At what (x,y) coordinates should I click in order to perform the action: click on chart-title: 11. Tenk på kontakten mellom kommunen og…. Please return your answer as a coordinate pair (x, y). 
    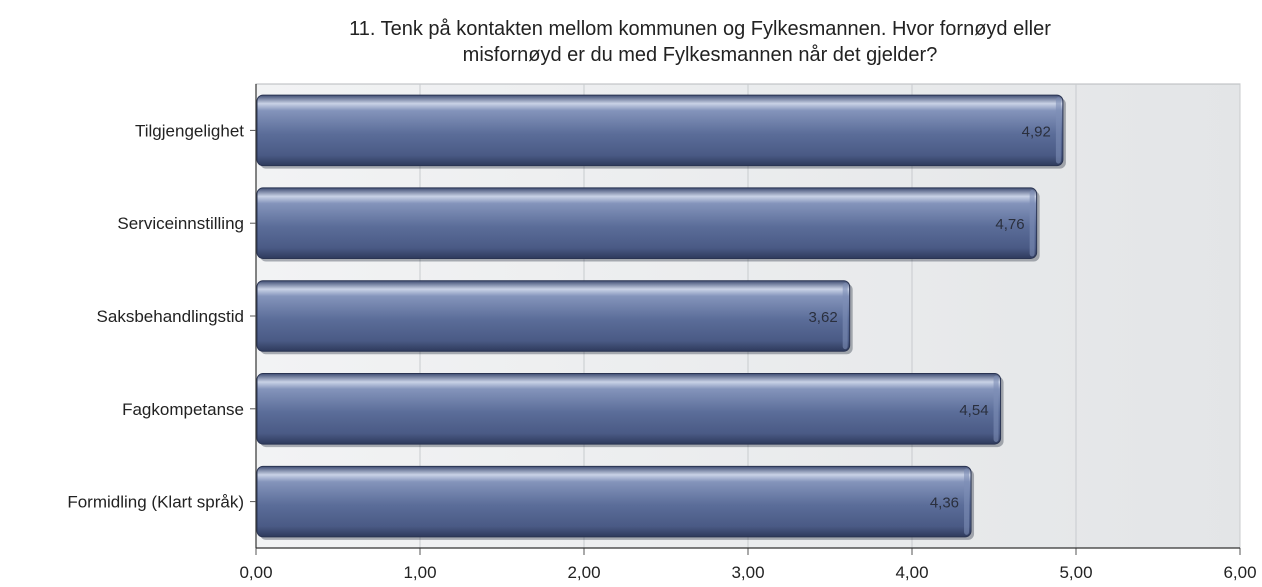
    Looking at the image, I should click on (700, 42).